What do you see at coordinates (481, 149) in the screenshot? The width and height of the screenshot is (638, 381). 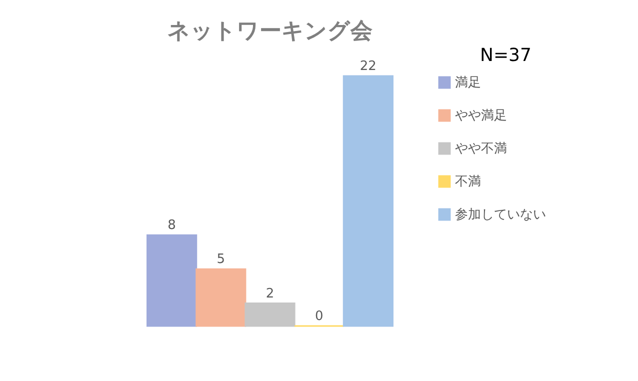 I see `legend-label: やや不満` at bounding box center [481, 149].